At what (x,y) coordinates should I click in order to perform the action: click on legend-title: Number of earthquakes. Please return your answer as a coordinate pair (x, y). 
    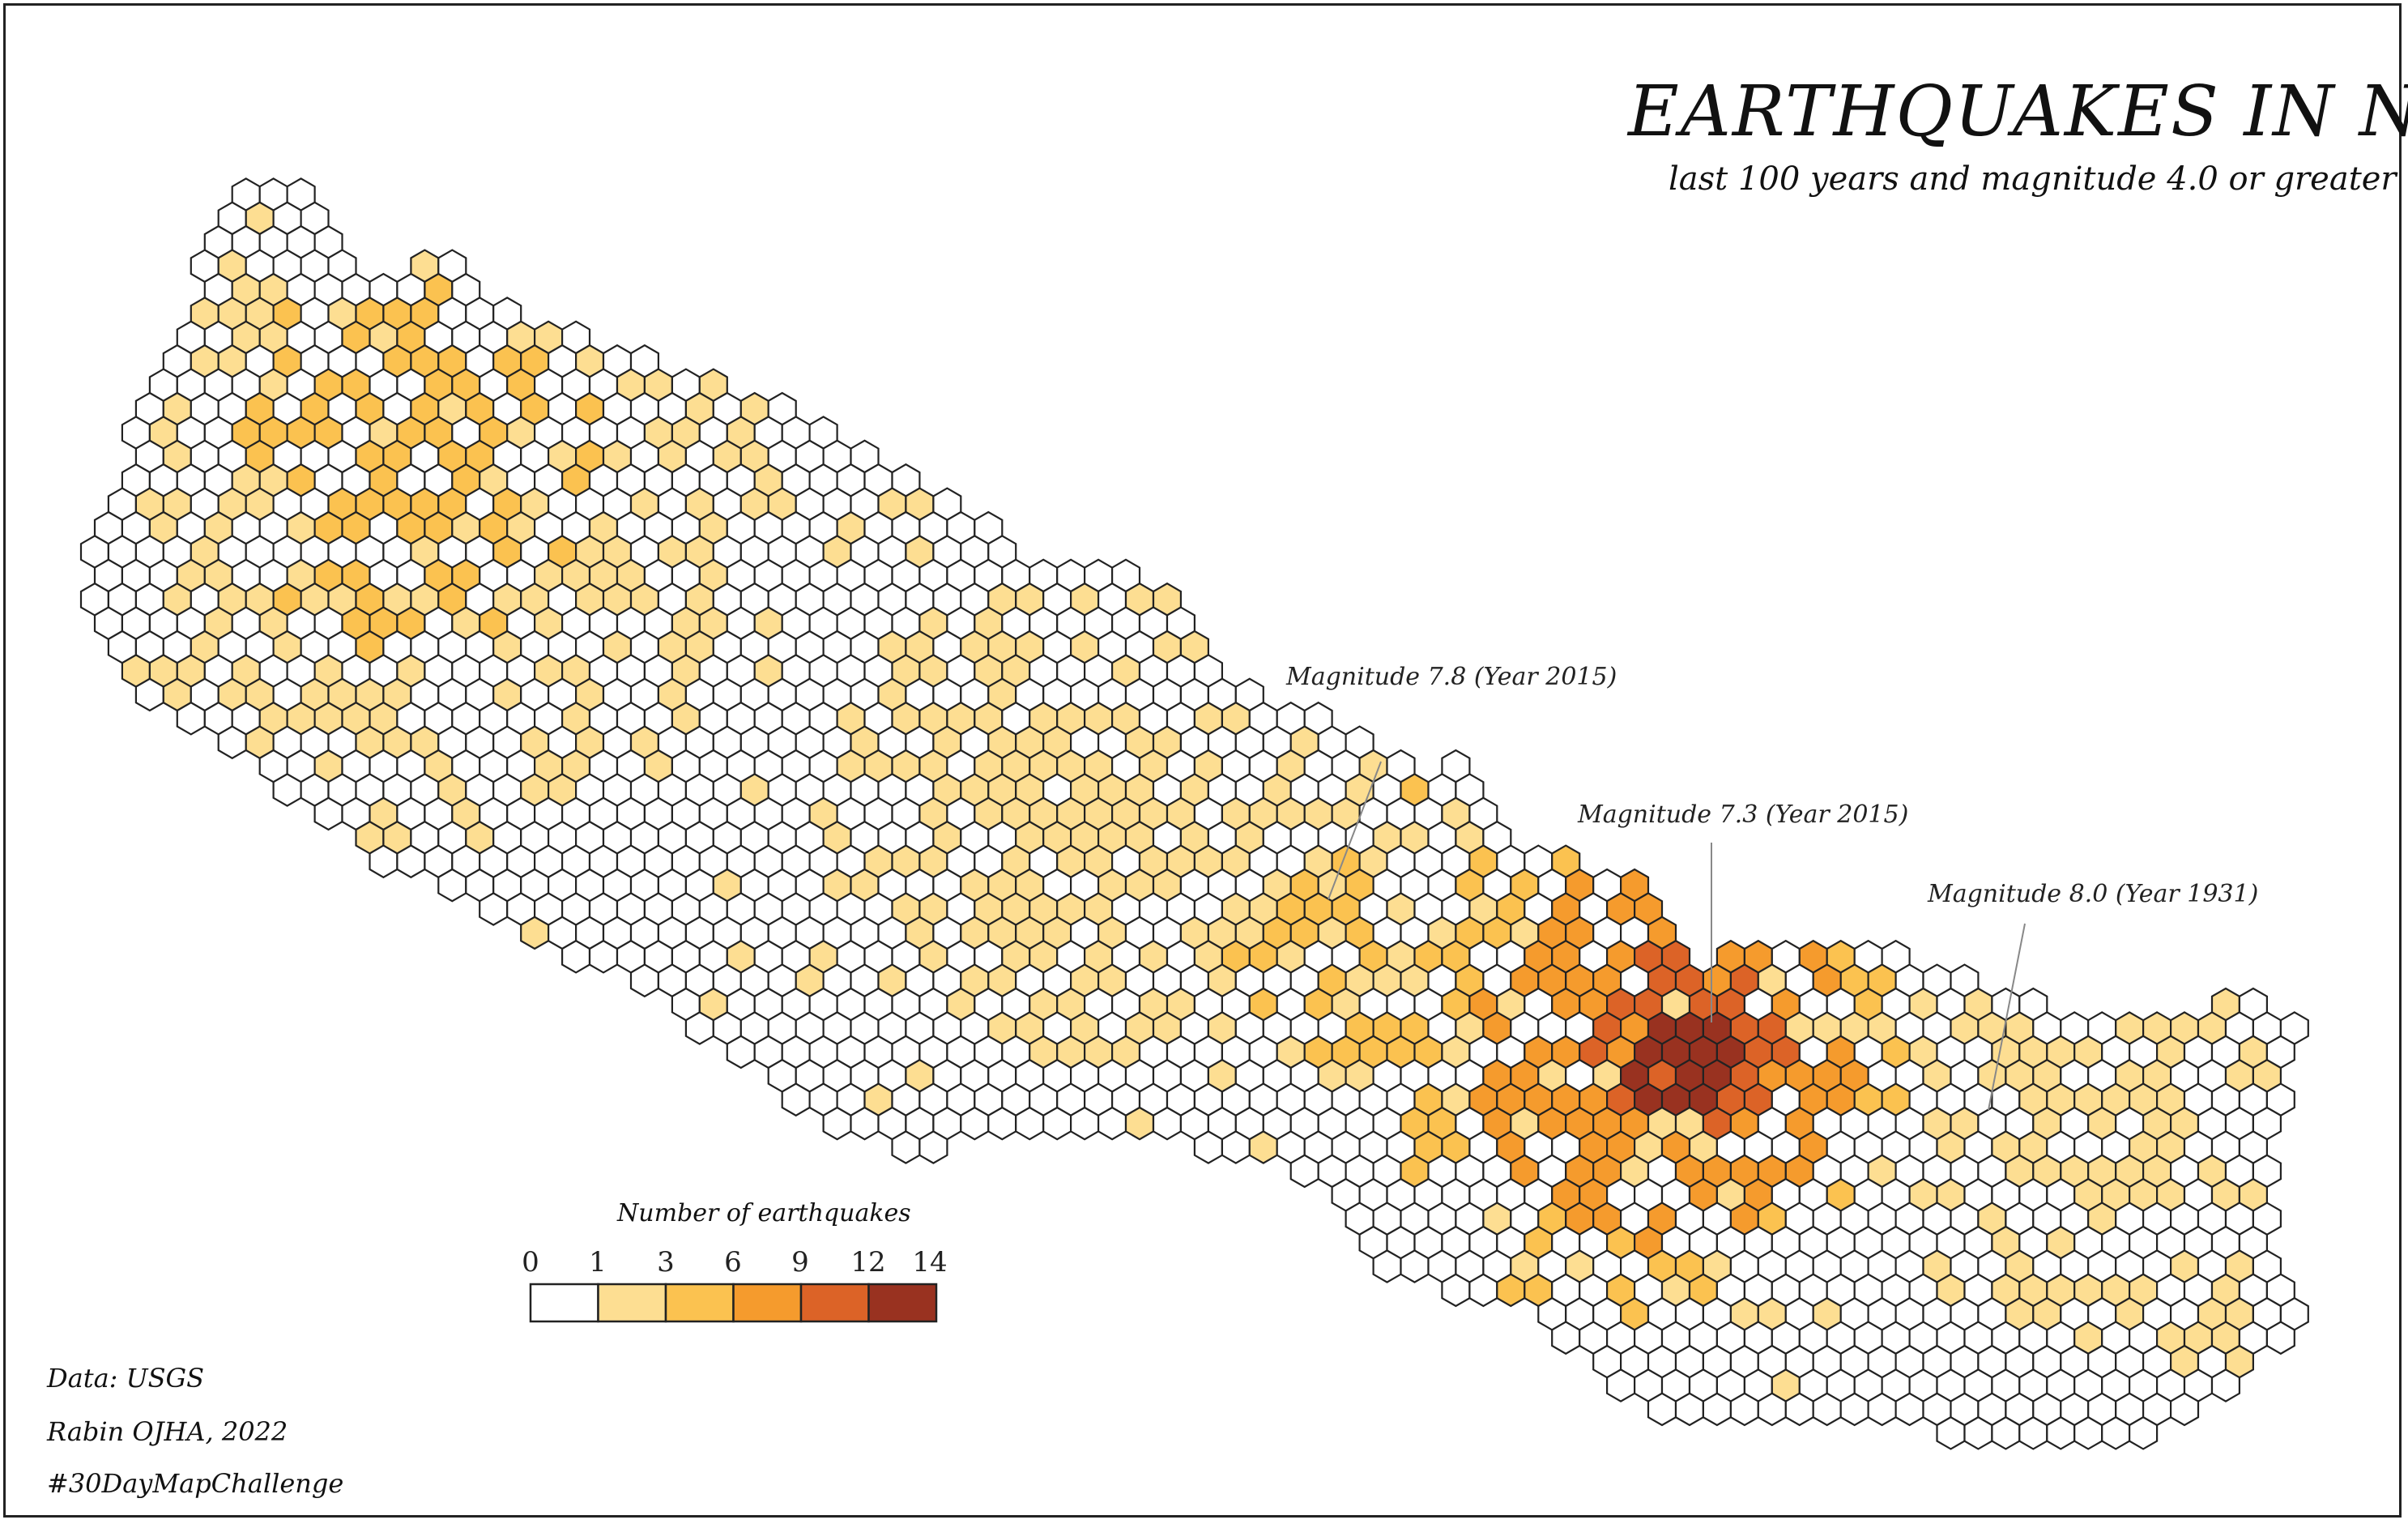
    Looking at the image, I should click on (764, 1213).